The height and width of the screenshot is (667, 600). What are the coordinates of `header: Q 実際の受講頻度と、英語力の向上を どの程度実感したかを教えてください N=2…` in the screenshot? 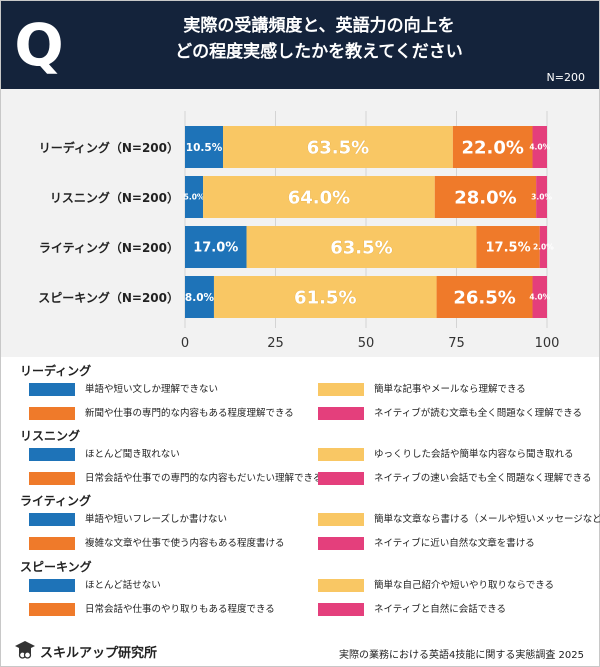 It's located at (300, 45).